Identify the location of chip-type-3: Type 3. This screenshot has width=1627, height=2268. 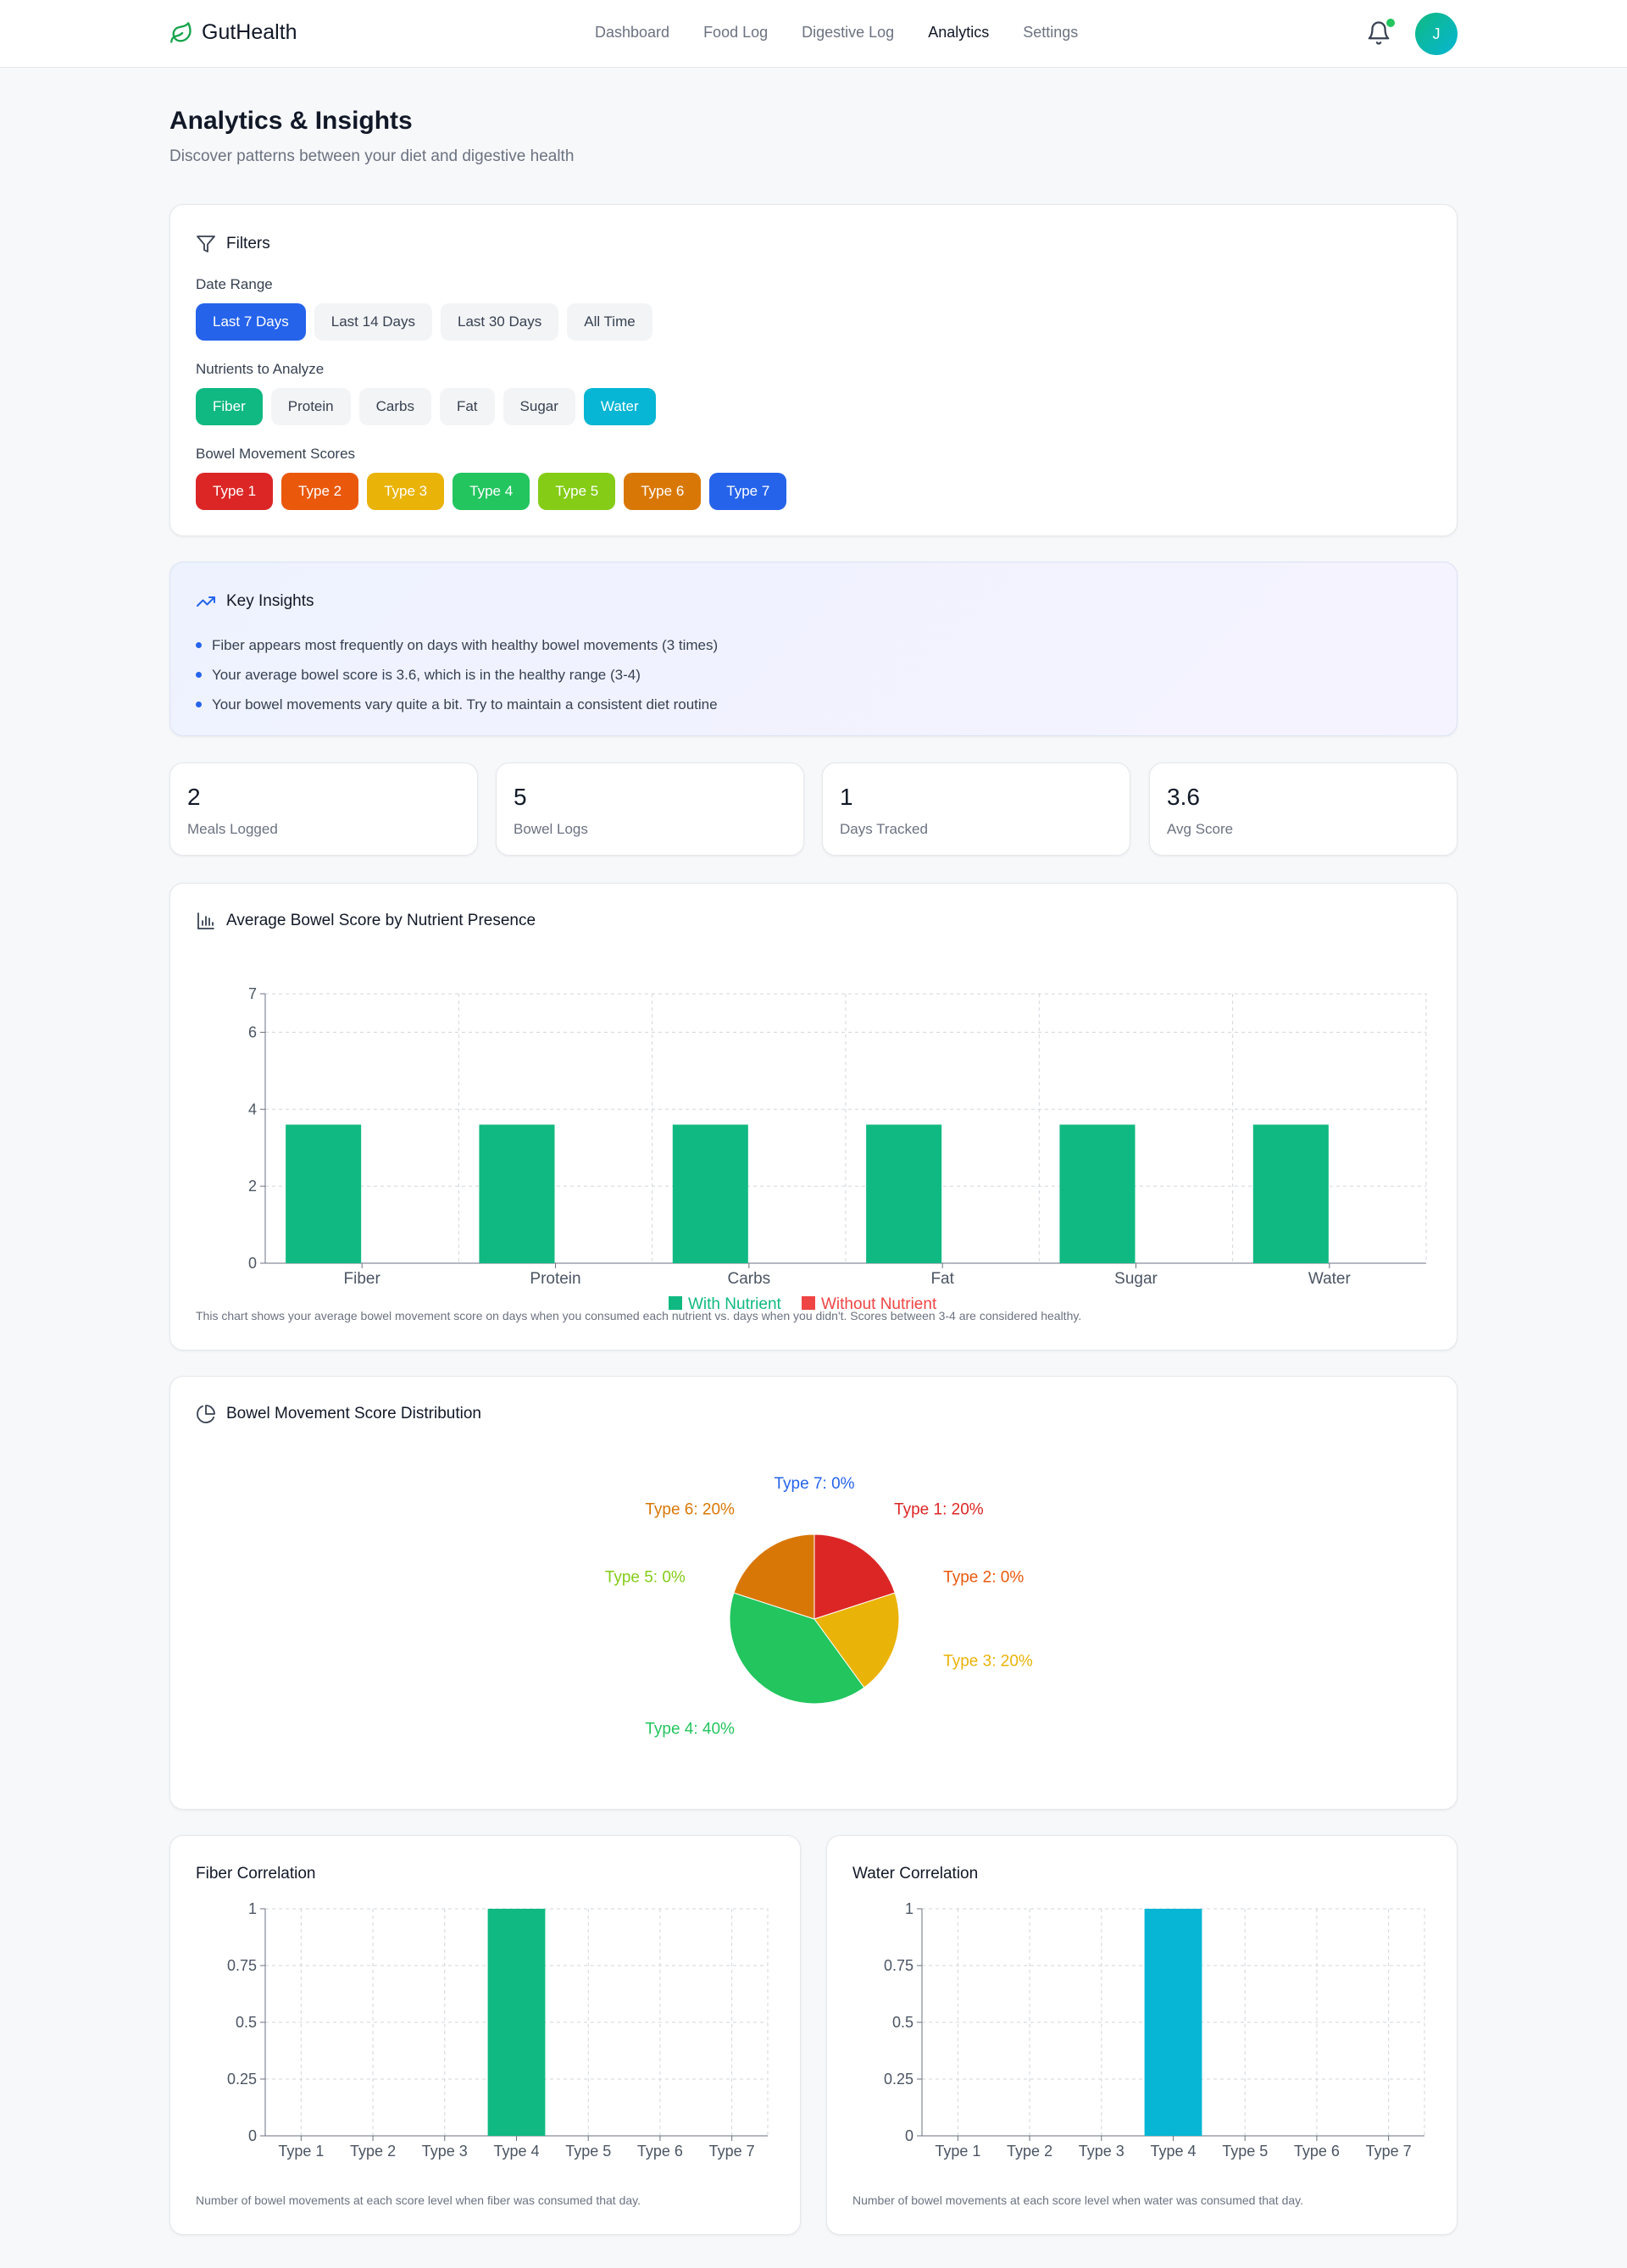
(406, 491).